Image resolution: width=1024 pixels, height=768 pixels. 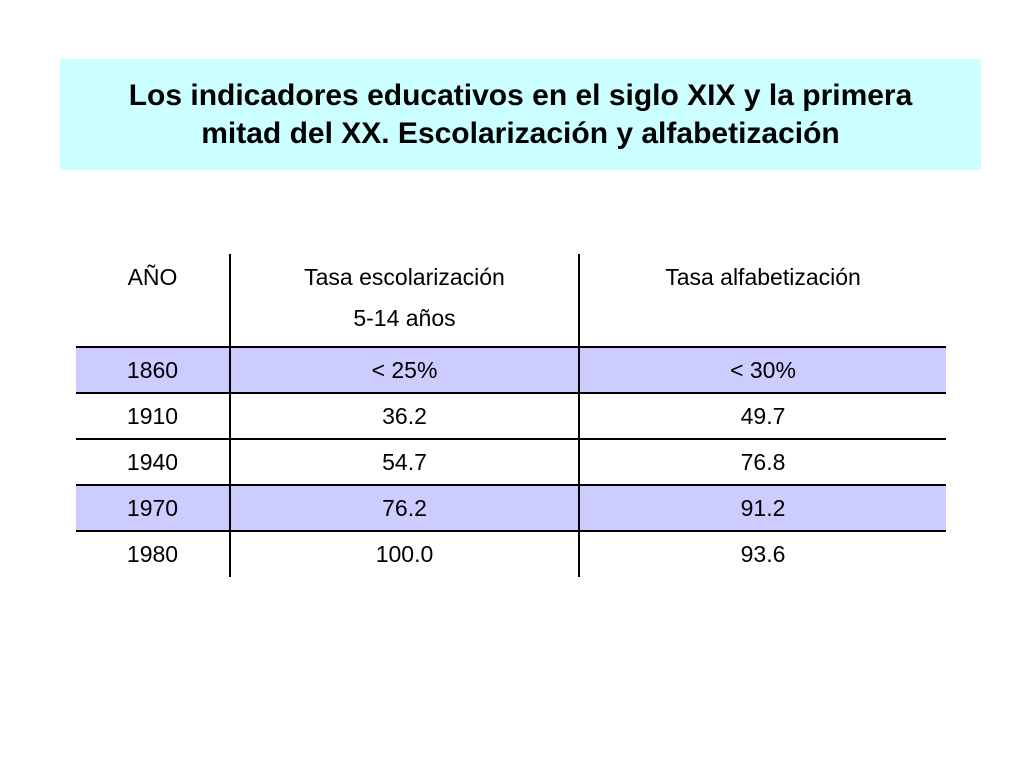 What do you see at coordinates (153, 507) in the screenshot?
I see `cell-year: 1970` at bounding box center [153, 507].